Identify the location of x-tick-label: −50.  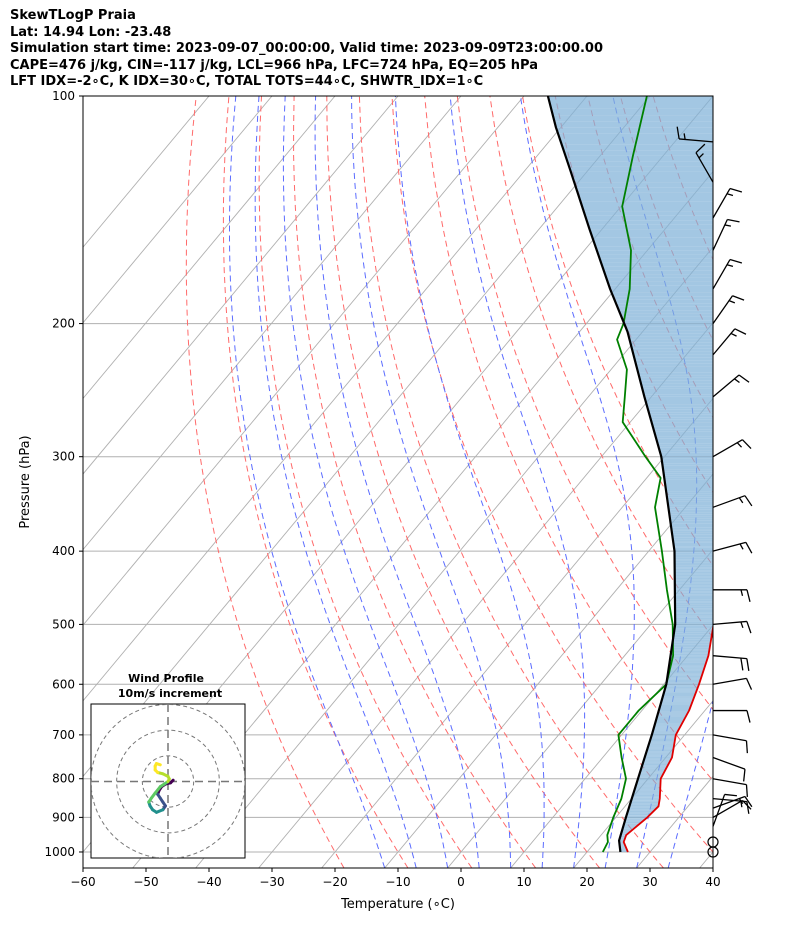
(145, 882).